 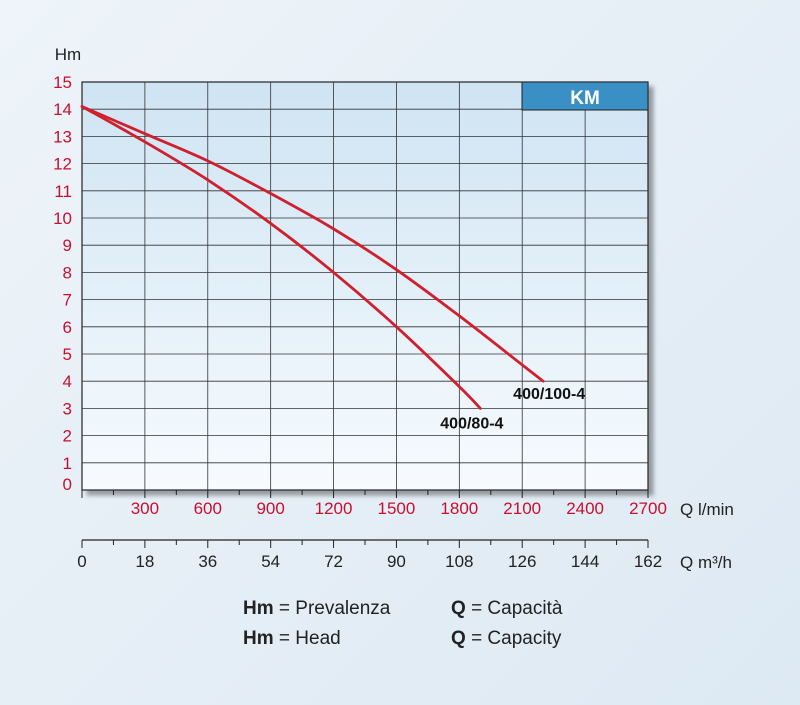 I want to click on y-tick-label: 13, so click(x=62, y=136).